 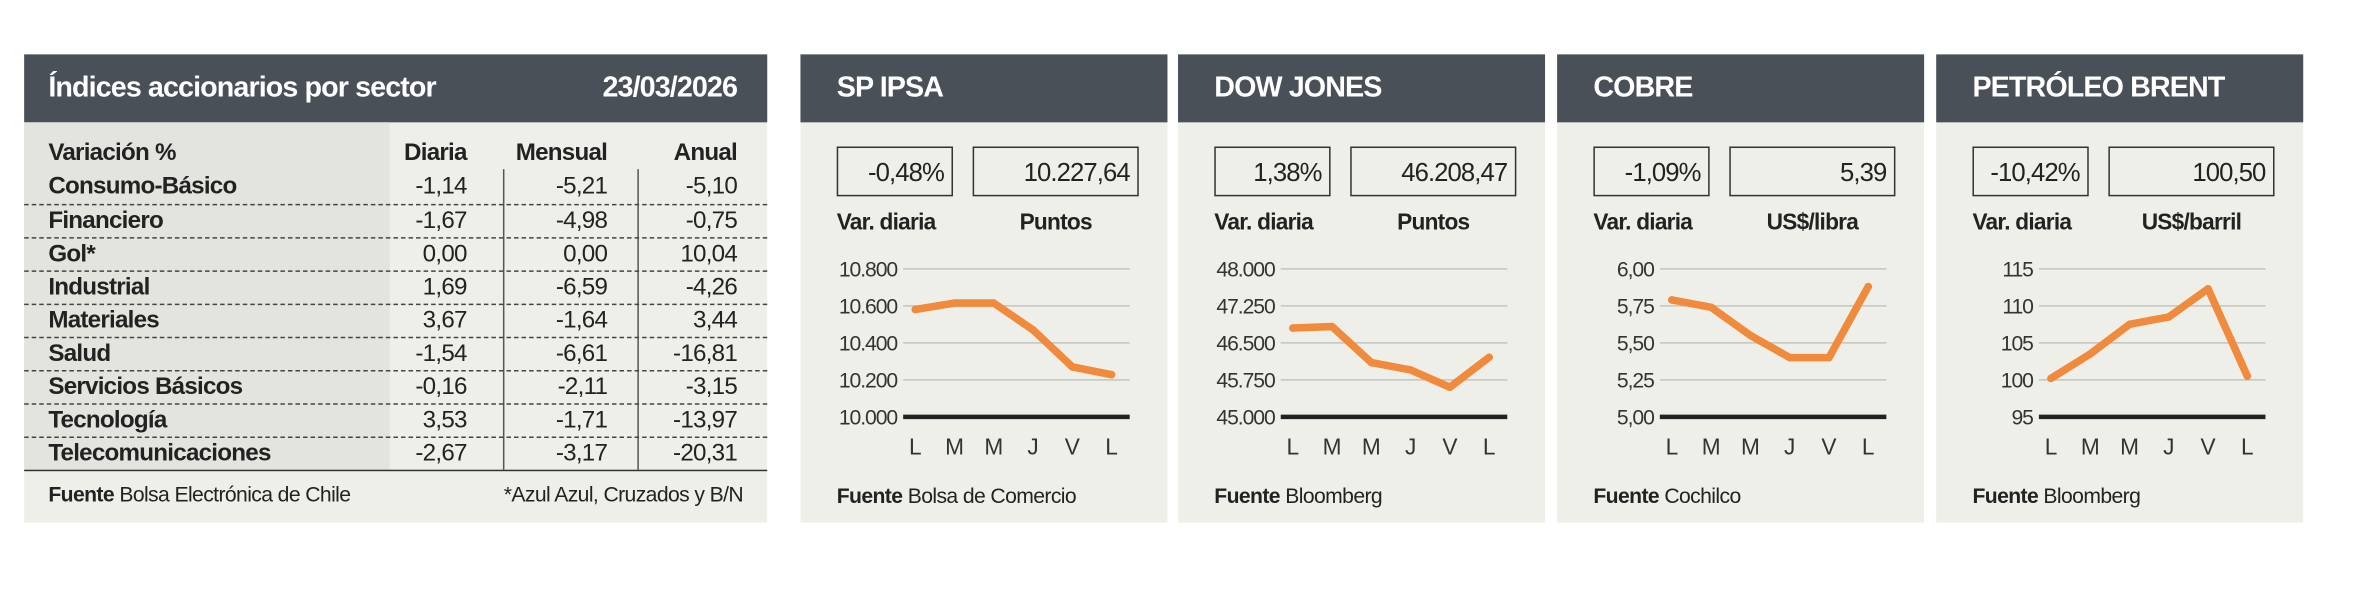 I want to click on chart-source: Fuente Bolsa de Comercio, so click(x=956, y=495).